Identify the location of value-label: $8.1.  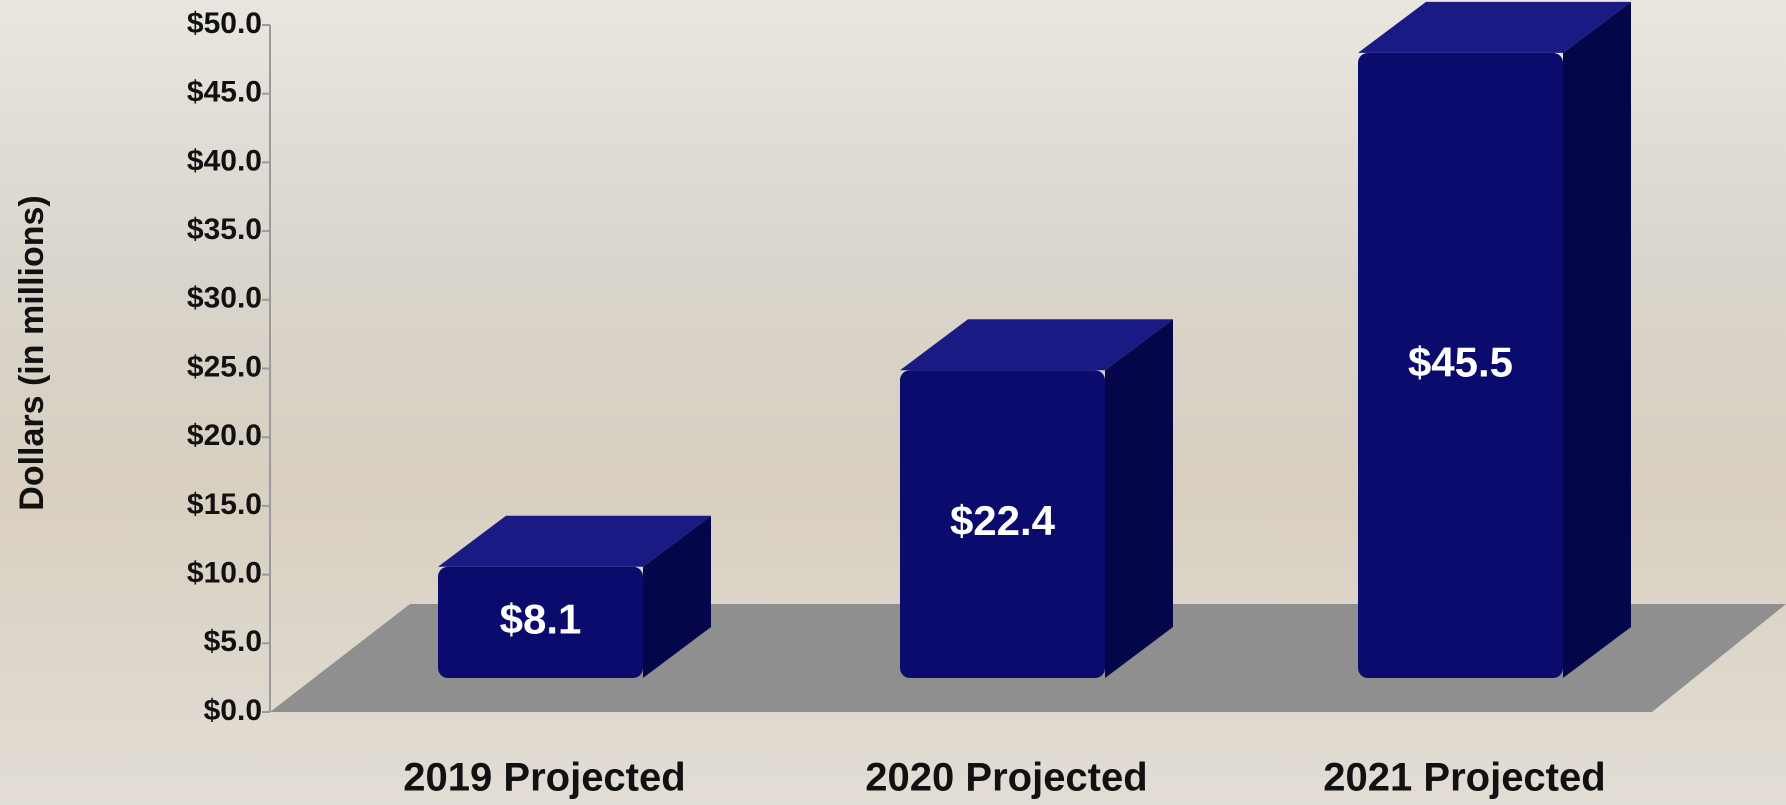
(541, 618).